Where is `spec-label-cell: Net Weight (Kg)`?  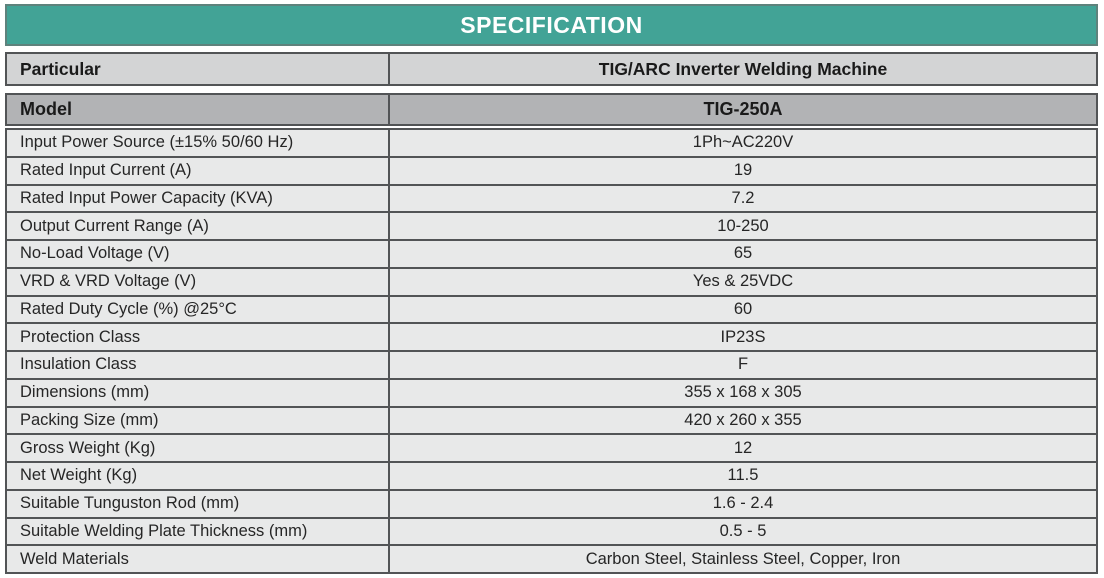
spec-label-cell: Net Weight (Kg) is located at coordinates (198, 476).